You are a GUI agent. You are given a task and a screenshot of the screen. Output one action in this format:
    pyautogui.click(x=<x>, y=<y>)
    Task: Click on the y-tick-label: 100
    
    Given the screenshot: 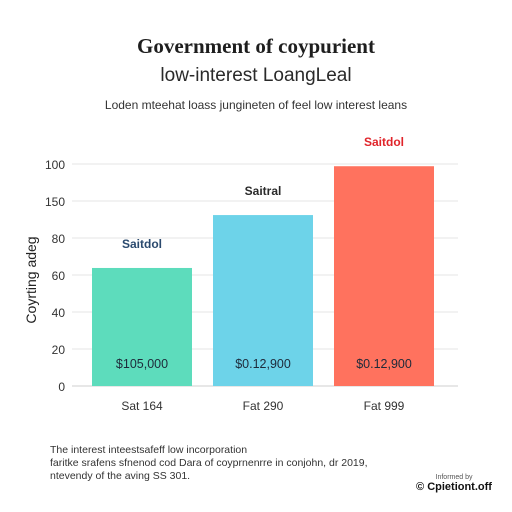 What is the action you would take?
    pyautogui.click(x=55, y=165)
    